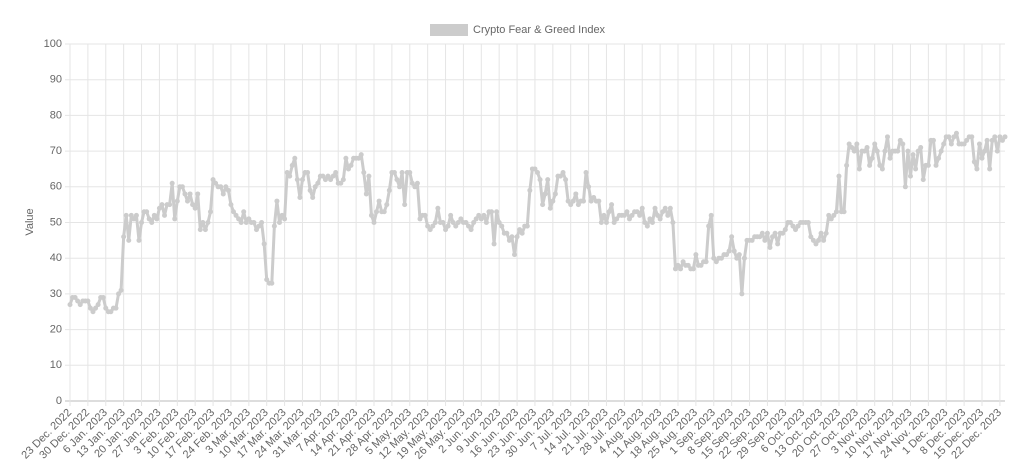  I want to click on y-tick-label: 0, so click(59, 401).